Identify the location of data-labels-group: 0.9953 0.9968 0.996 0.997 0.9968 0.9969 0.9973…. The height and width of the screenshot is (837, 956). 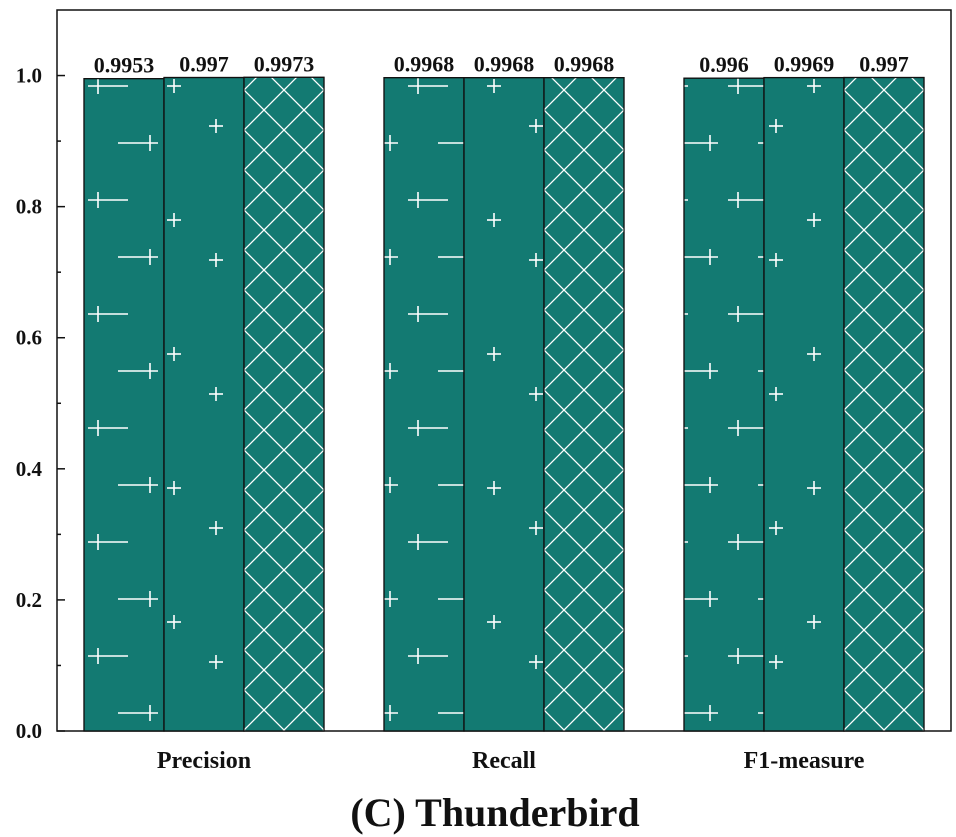
(501, 64).